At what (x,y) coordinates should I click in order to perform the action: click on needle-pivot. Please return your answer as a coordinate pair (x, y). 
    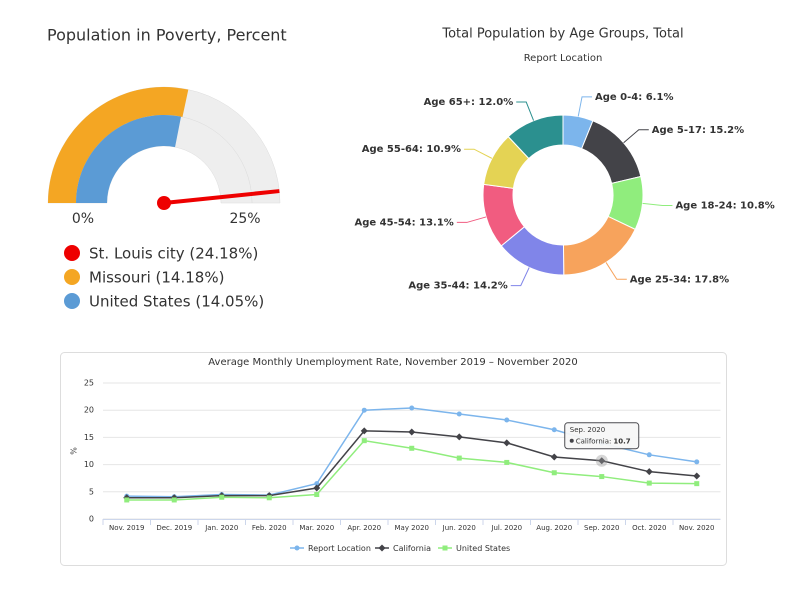
    Looking at the image, I should click on (164, 203).